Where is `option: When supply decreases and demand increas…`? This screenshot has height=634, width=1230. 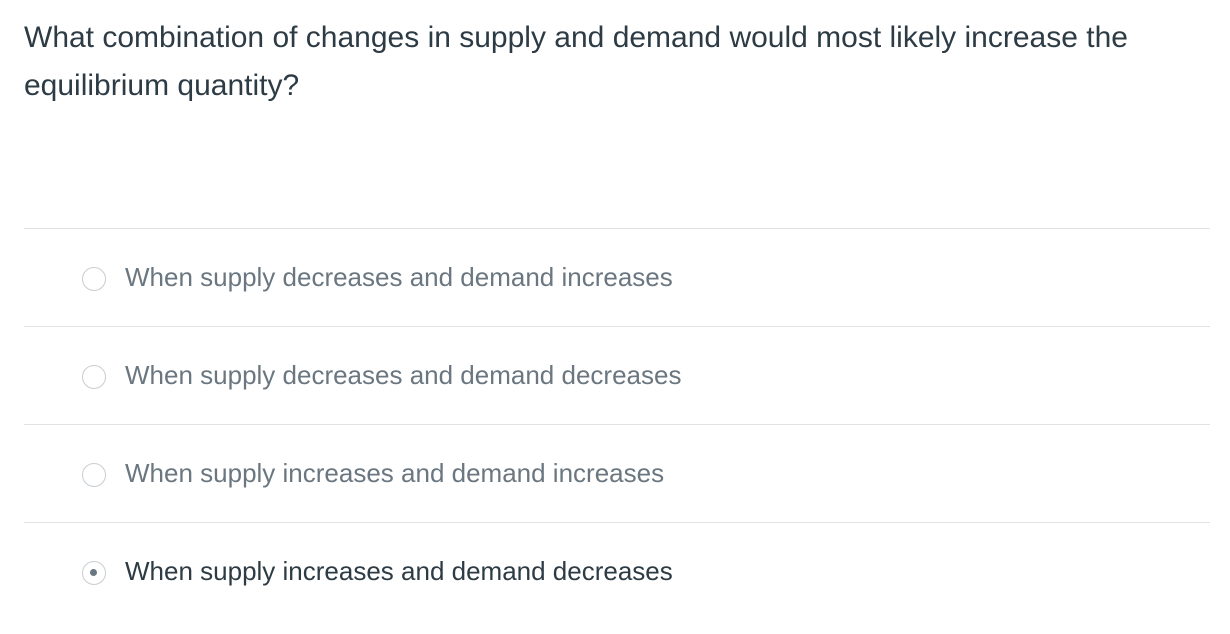
option: When supply decreases and demand increas… is located at coordinates (617, 277).